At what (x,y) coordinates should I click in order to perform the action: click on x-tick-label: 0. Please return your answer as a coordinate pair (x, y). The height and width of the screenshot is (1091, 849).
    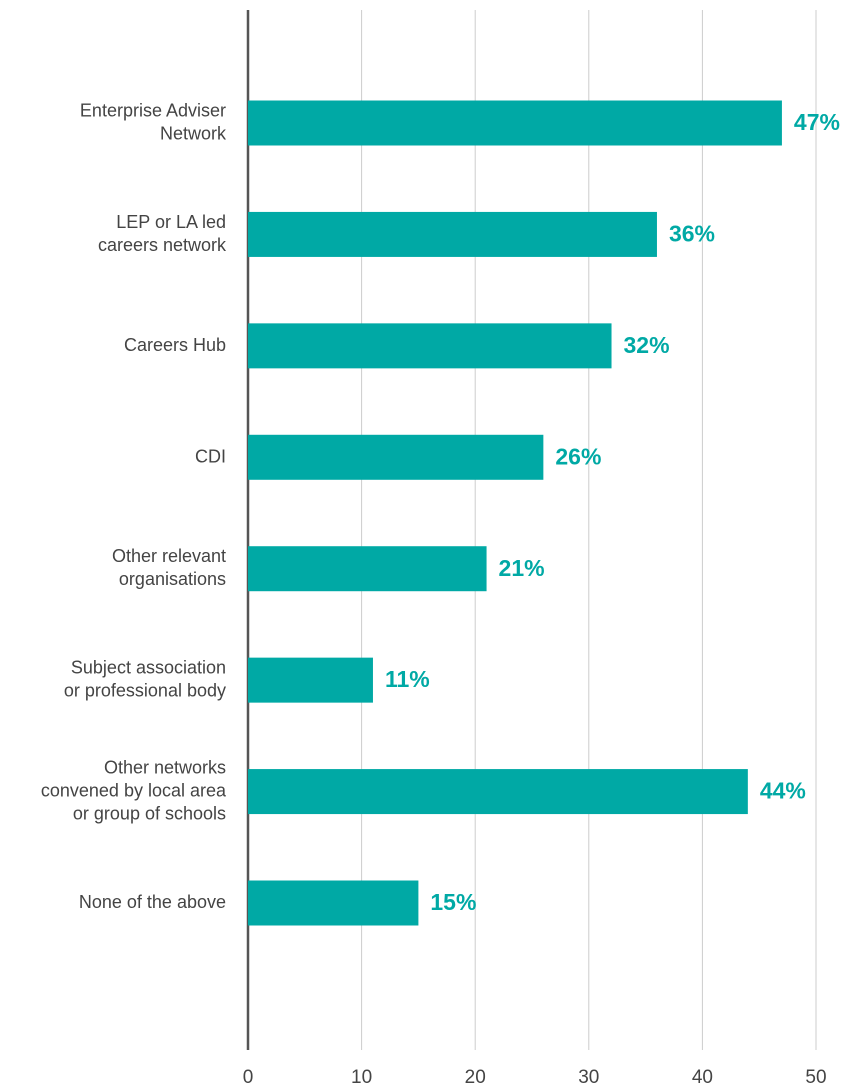
    Looking at the image, I should click on (248, 1077).